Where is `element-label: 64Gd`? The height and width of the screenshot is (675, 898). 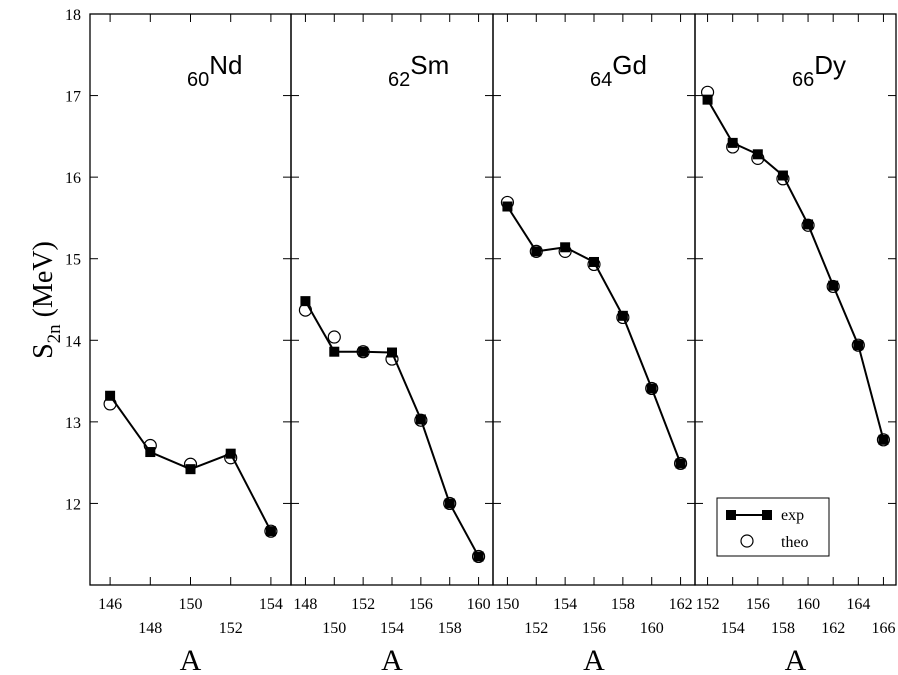 element-label: 64Gd is located at coordinates (618, 70).